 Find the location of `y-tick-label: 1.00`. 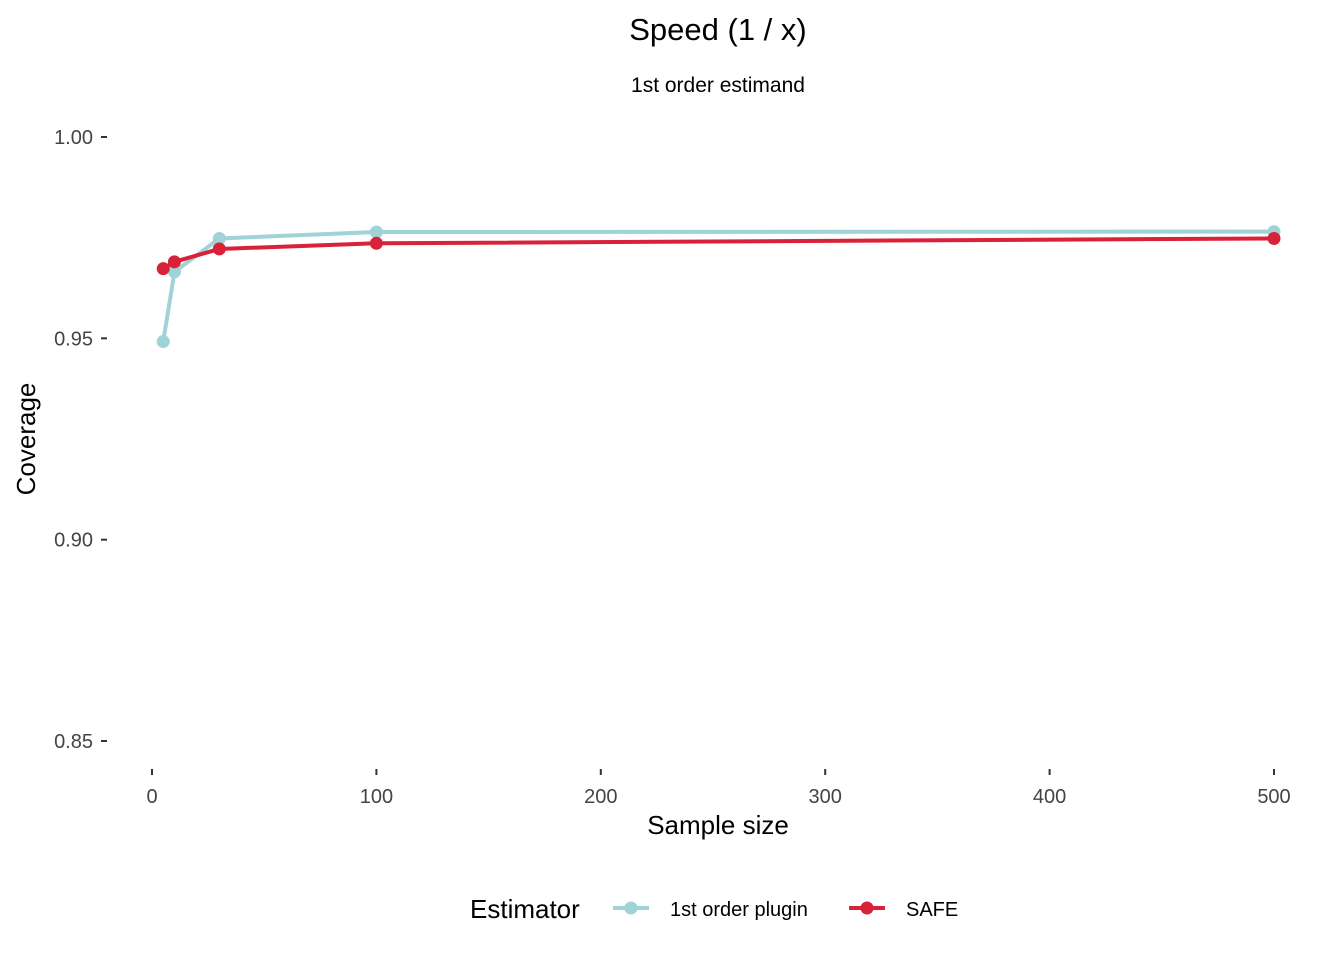

y-tick-label: 1.00 is located at coordinates (73, 138).